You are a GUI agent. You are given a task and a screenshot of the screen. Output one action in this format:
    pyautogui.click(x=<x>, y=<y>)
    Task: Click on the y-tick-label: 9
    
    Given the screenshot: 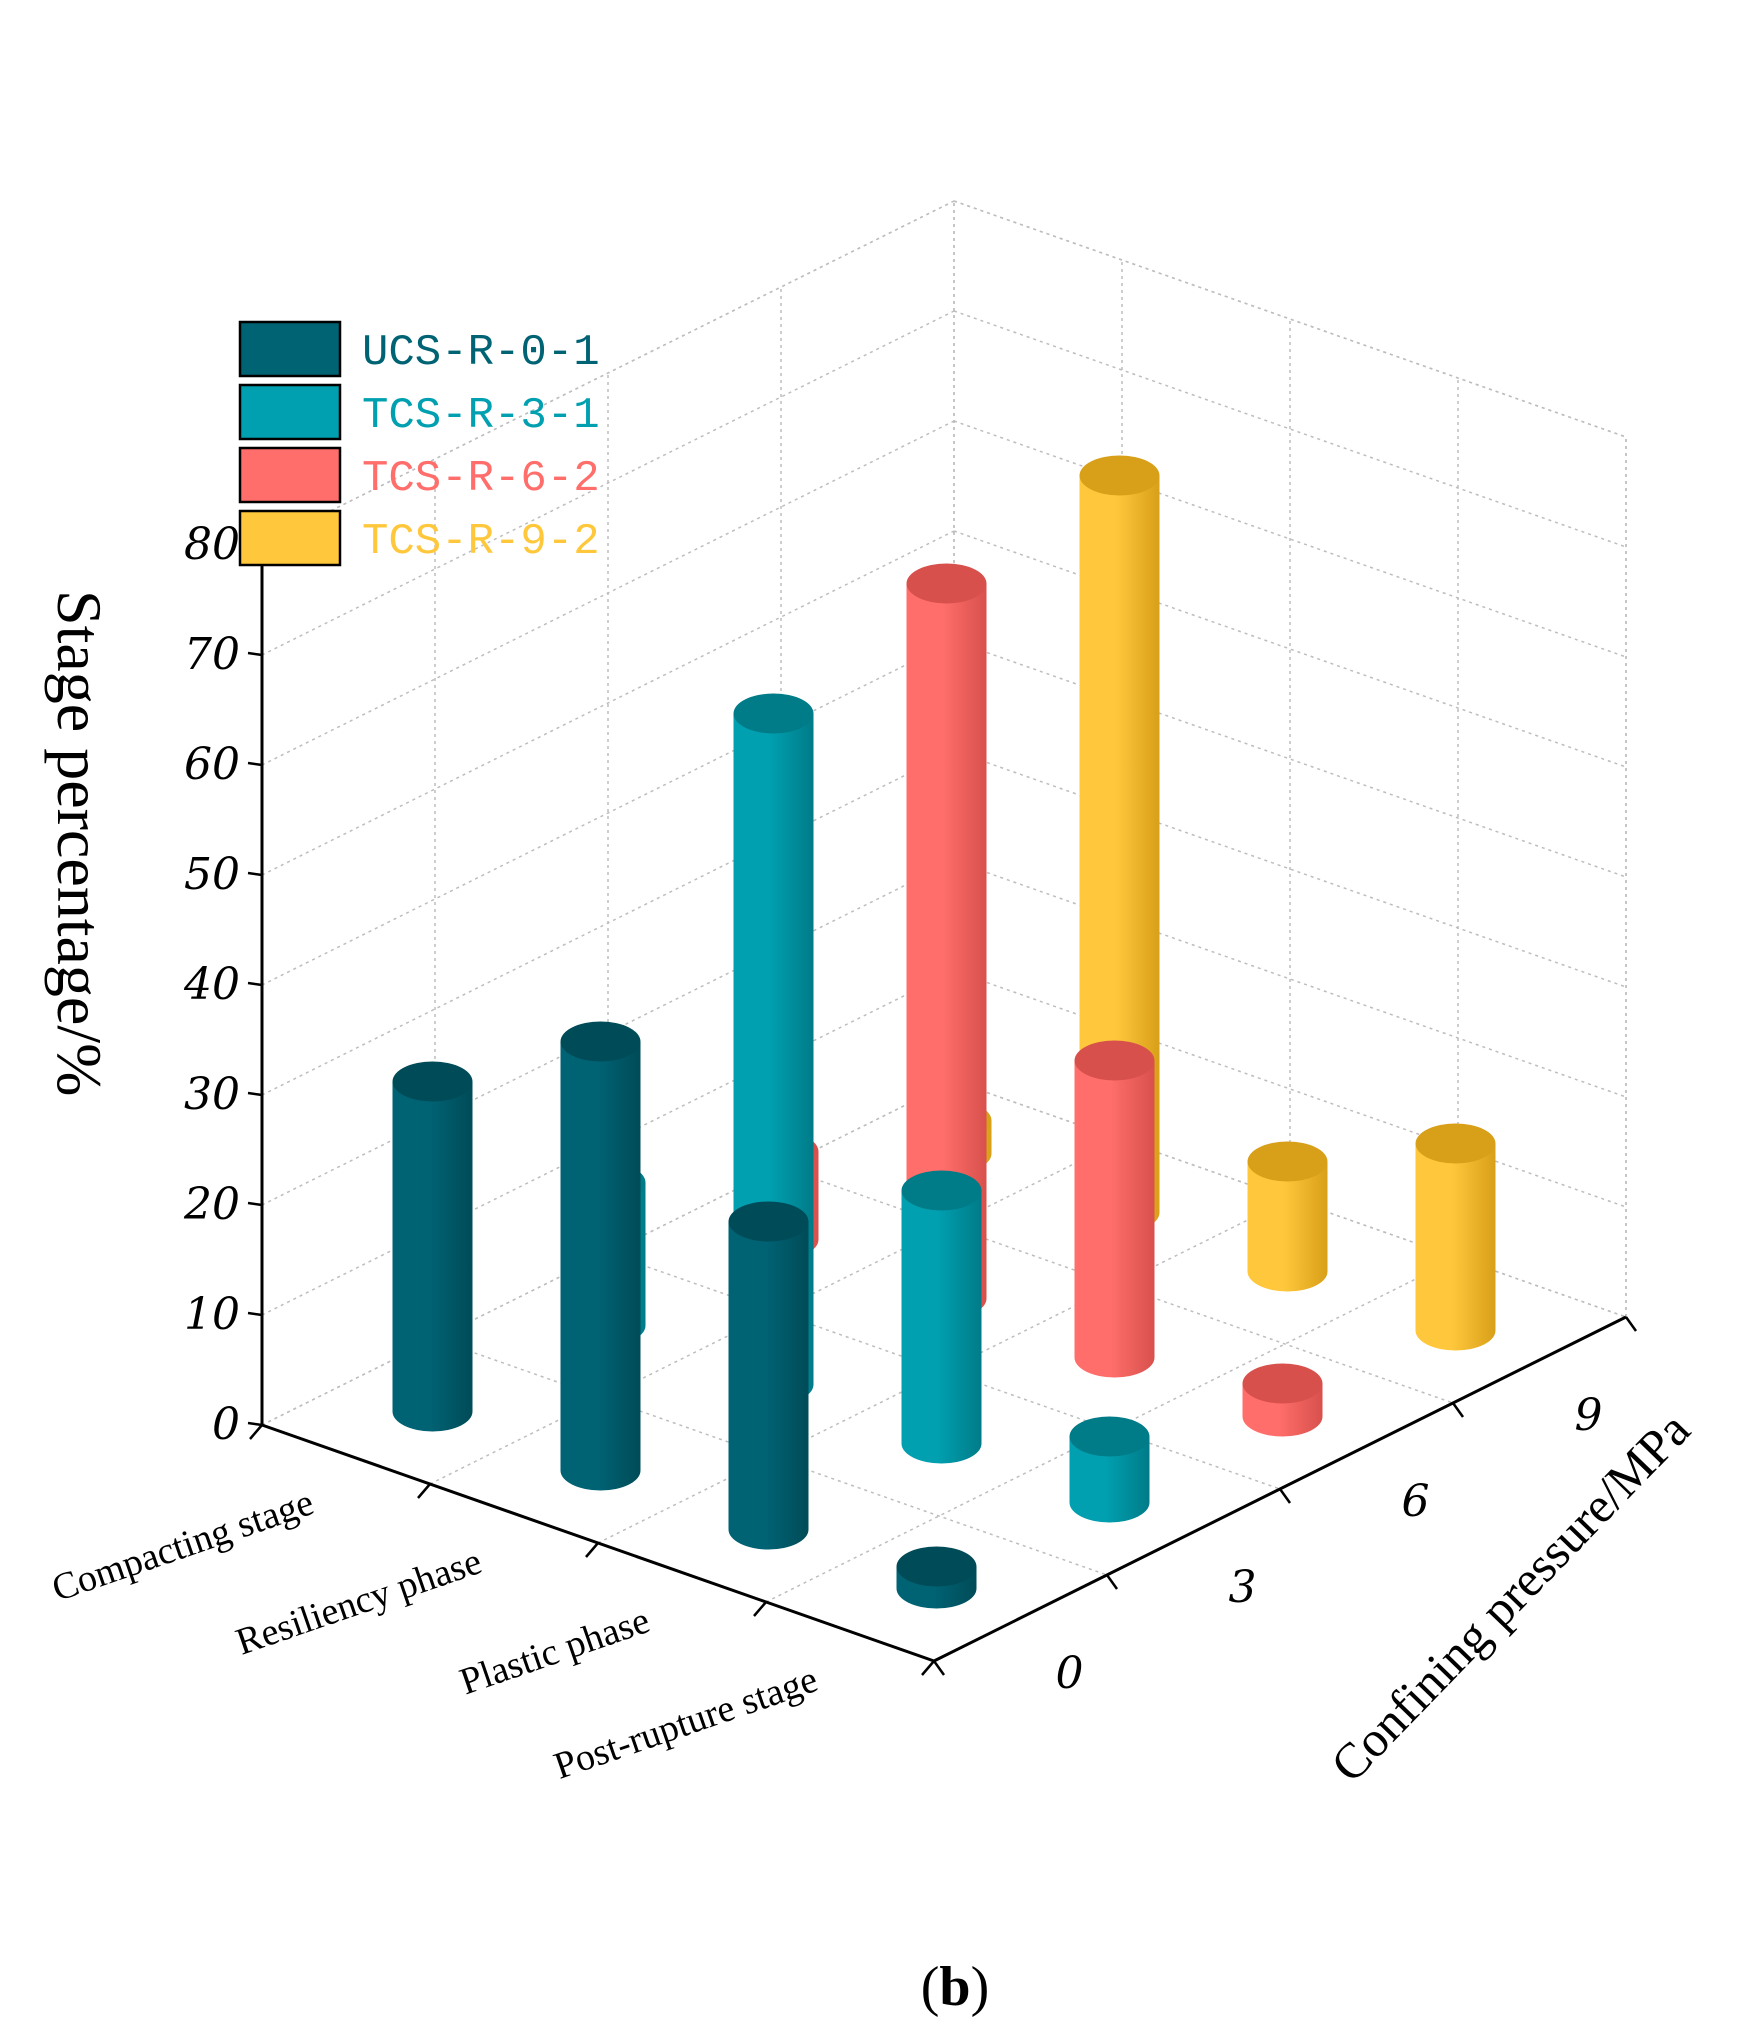 What is the action you would take?
    pyautogui.click(x=1589, y=1415)
    